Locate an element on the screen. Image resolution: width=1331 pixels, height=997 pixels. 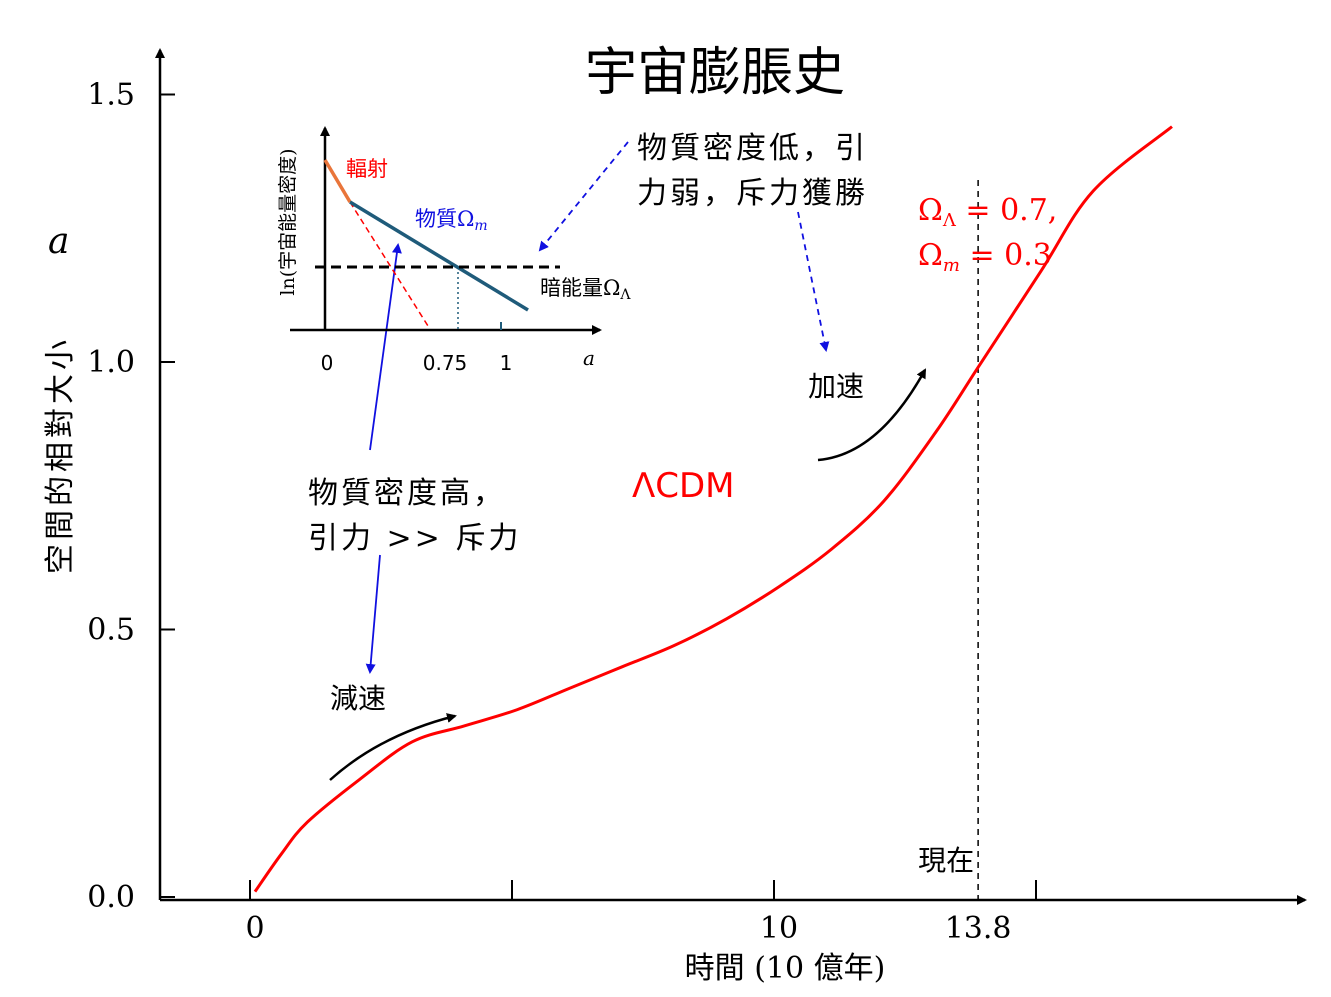
low-density-arrow-left is located at coordinates (583, 196).